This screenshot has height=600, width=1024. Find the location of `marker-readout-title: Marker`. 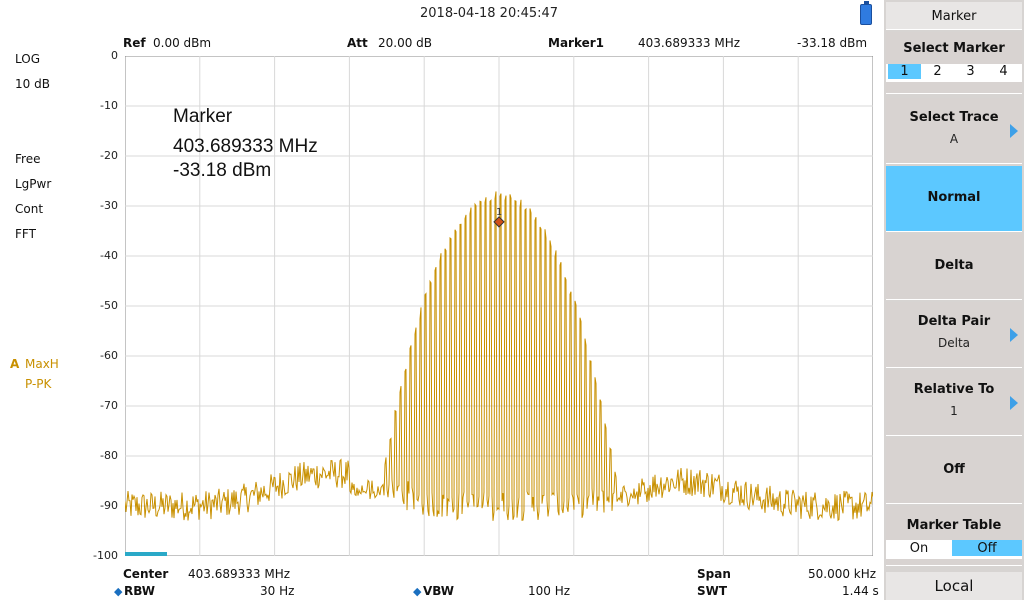

marker-readout-title: Marker is located at coordinates (203, 116).